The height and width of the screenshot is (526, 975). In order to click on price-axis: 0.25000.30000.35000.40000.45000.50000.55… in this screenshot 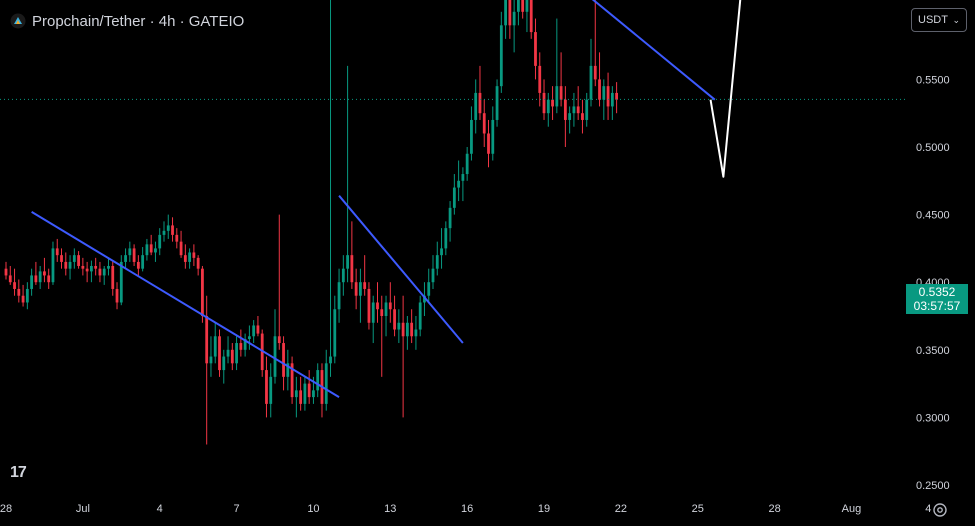, I will do `click(933, 246)`.